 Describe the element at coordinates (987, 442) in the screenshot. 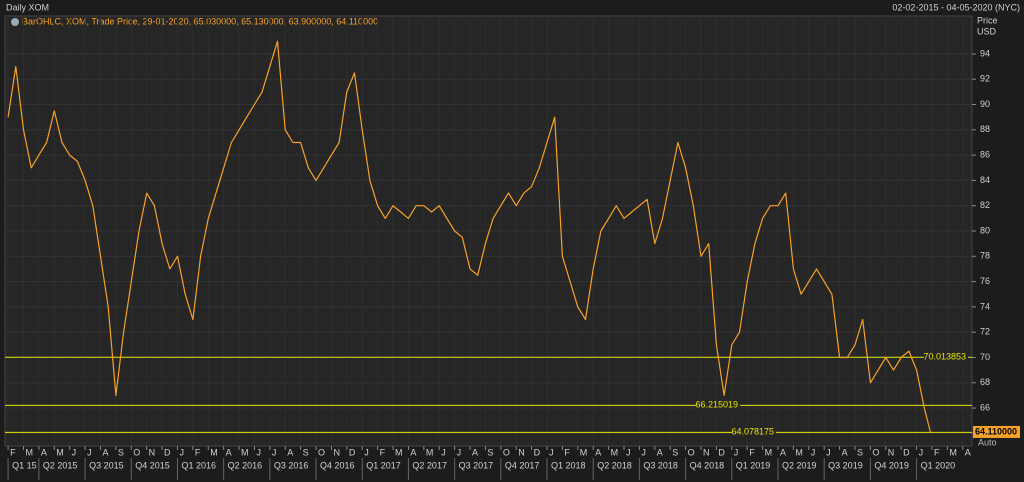

I see `scale-mode: Auto` at that location.